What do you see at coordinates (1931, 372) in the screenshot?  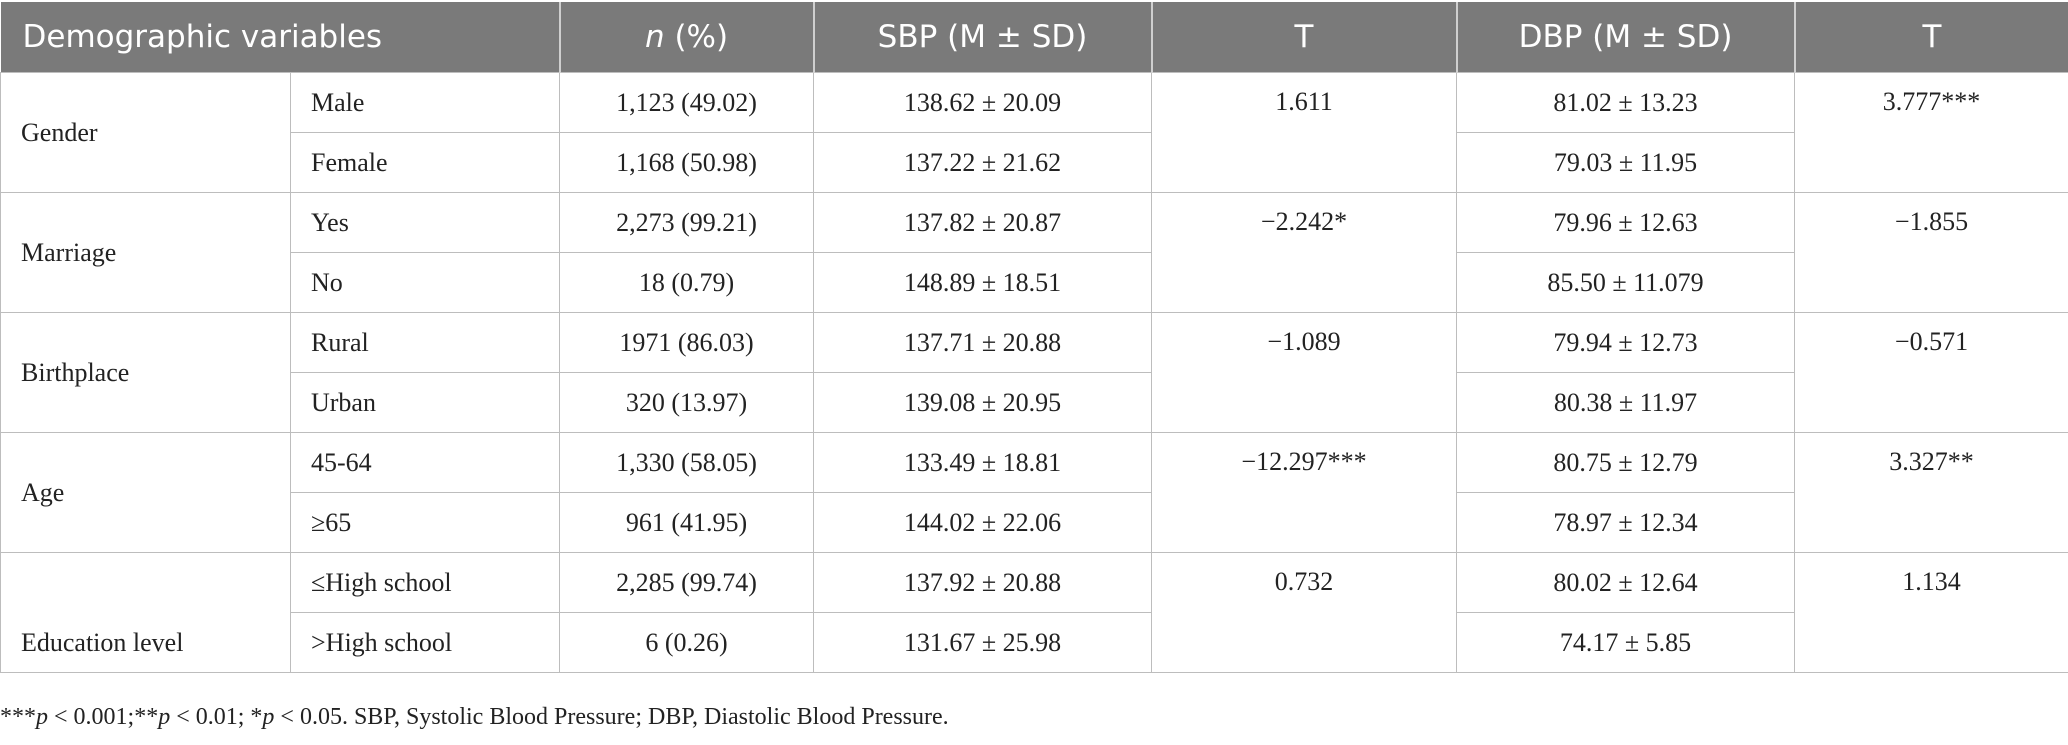 I see `t-dbp-cell: −0.571` at bounding box center [1931, 372].